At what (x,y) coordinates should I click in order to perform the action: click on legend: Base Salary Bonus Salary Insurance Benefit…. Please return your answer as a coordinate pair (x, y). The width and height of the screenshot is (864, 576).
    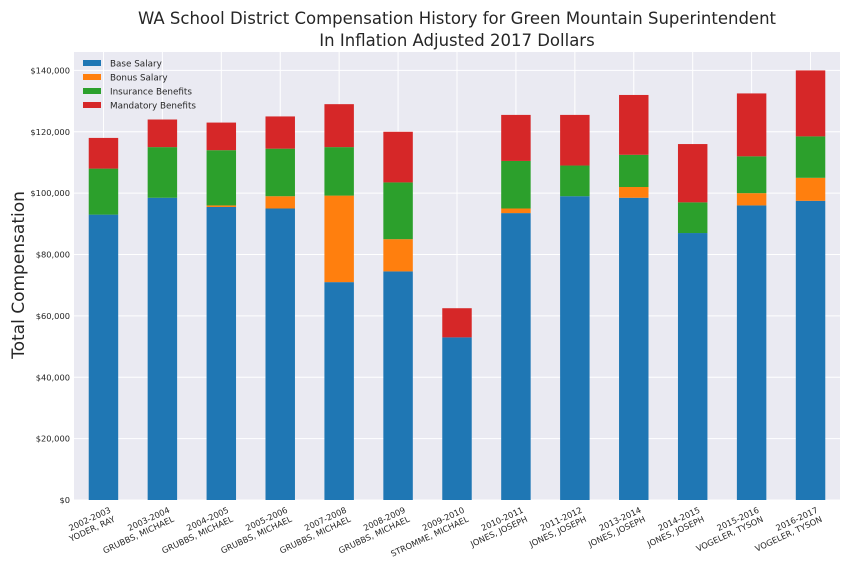
    Looking at the image, I should click on (139, 86).